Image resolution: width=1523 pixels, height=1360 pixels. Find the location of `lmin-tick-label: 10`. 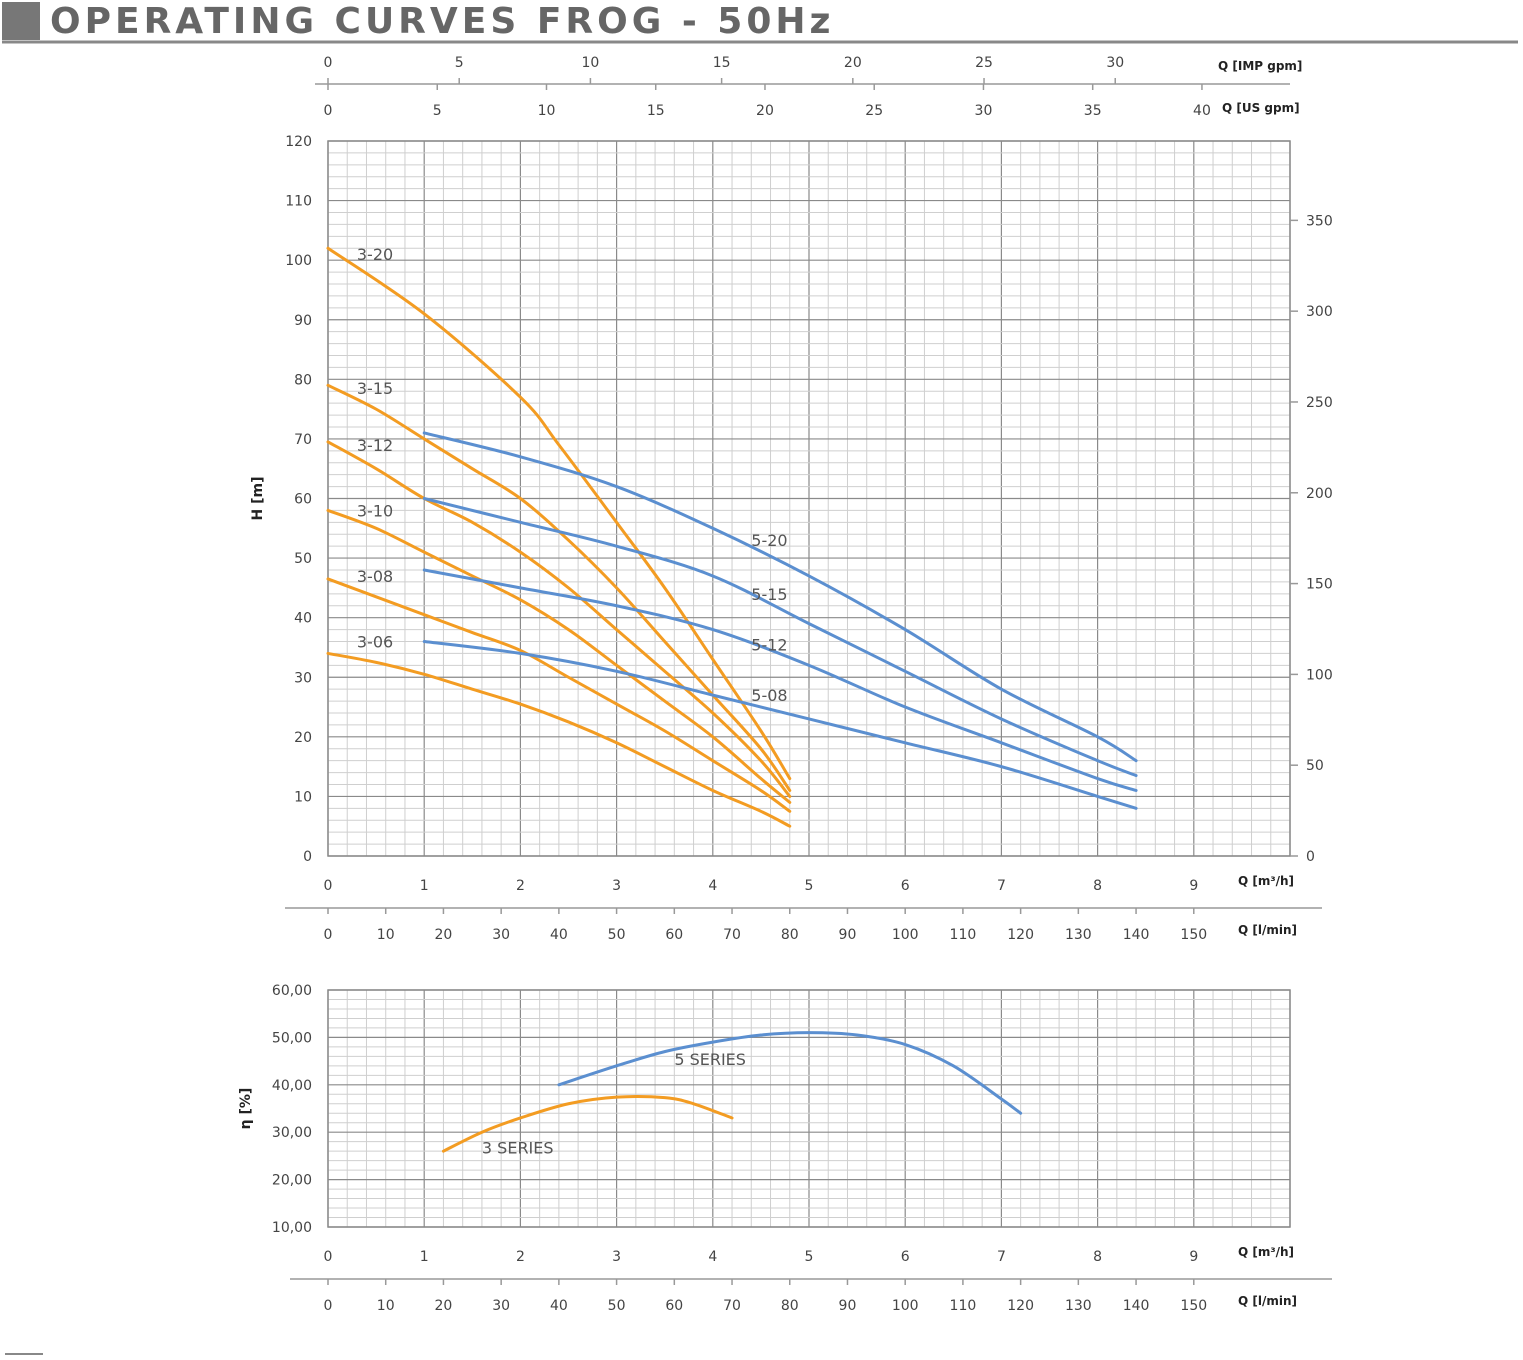

lmin-tick-label: 10 is located at coordinates (386, 1306).